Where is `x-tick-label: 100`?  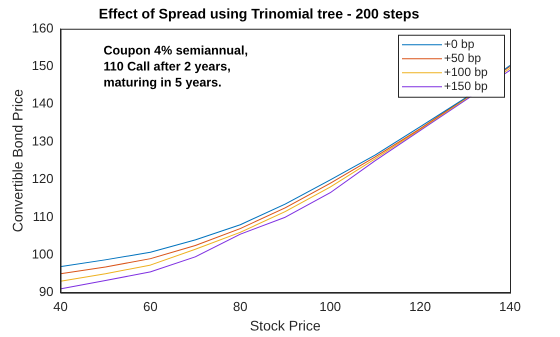
x-tick-label: 100 is located at coordinates (330, 306).